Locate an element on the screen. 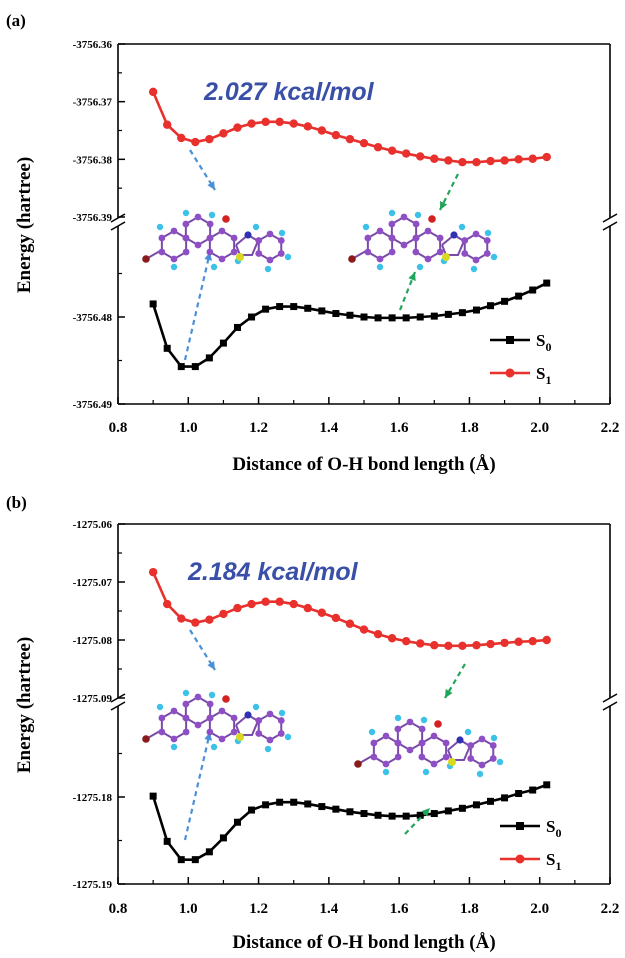 Image resolution: width=625 pixels, height=958 pixels. y-axis-title: Energy (hartree) is located at coordinates (24, 705).